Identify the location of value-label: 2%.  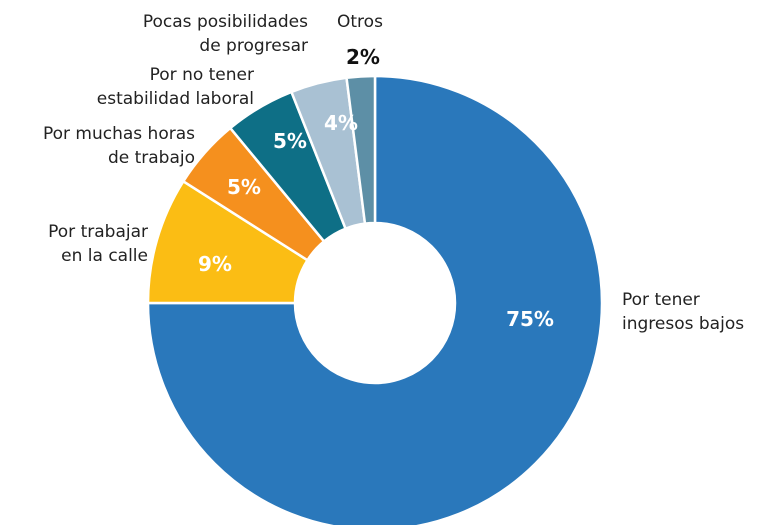
(363, 57).